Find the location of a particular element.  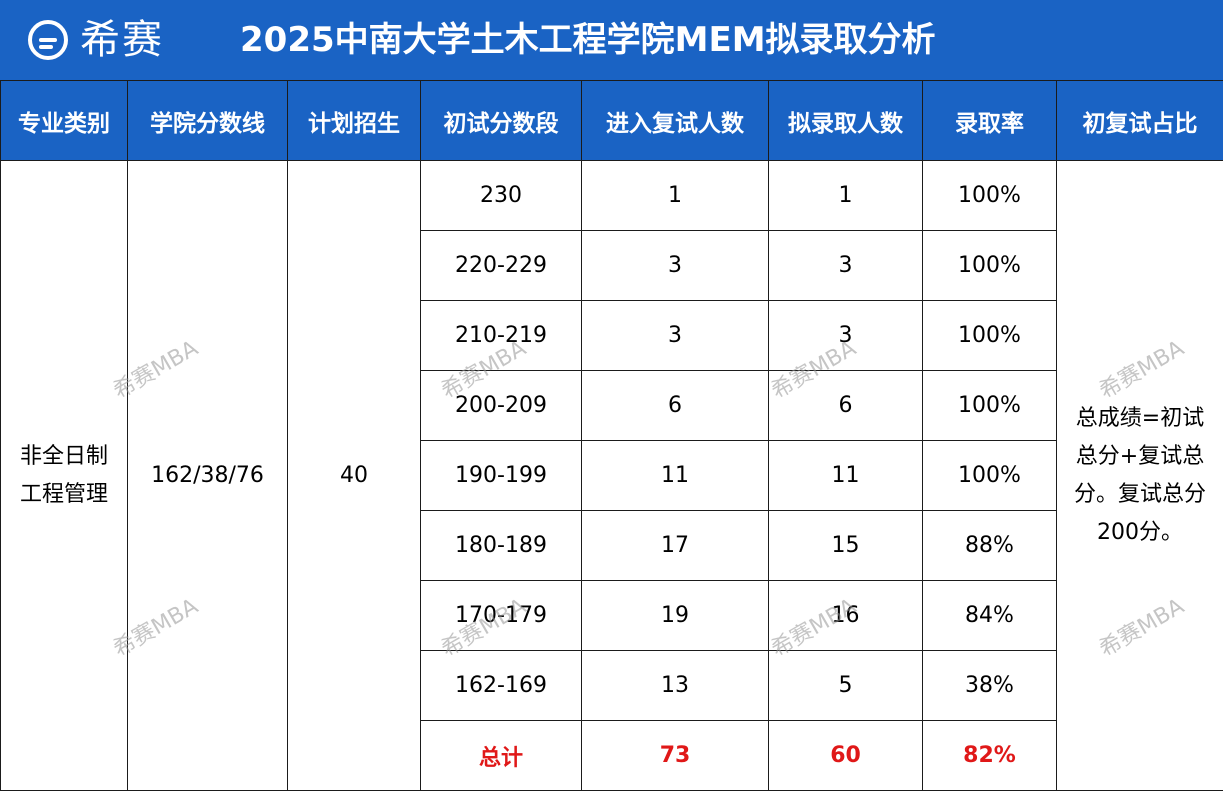

column-header: 专业类别 is located at coordinates (64, 121).